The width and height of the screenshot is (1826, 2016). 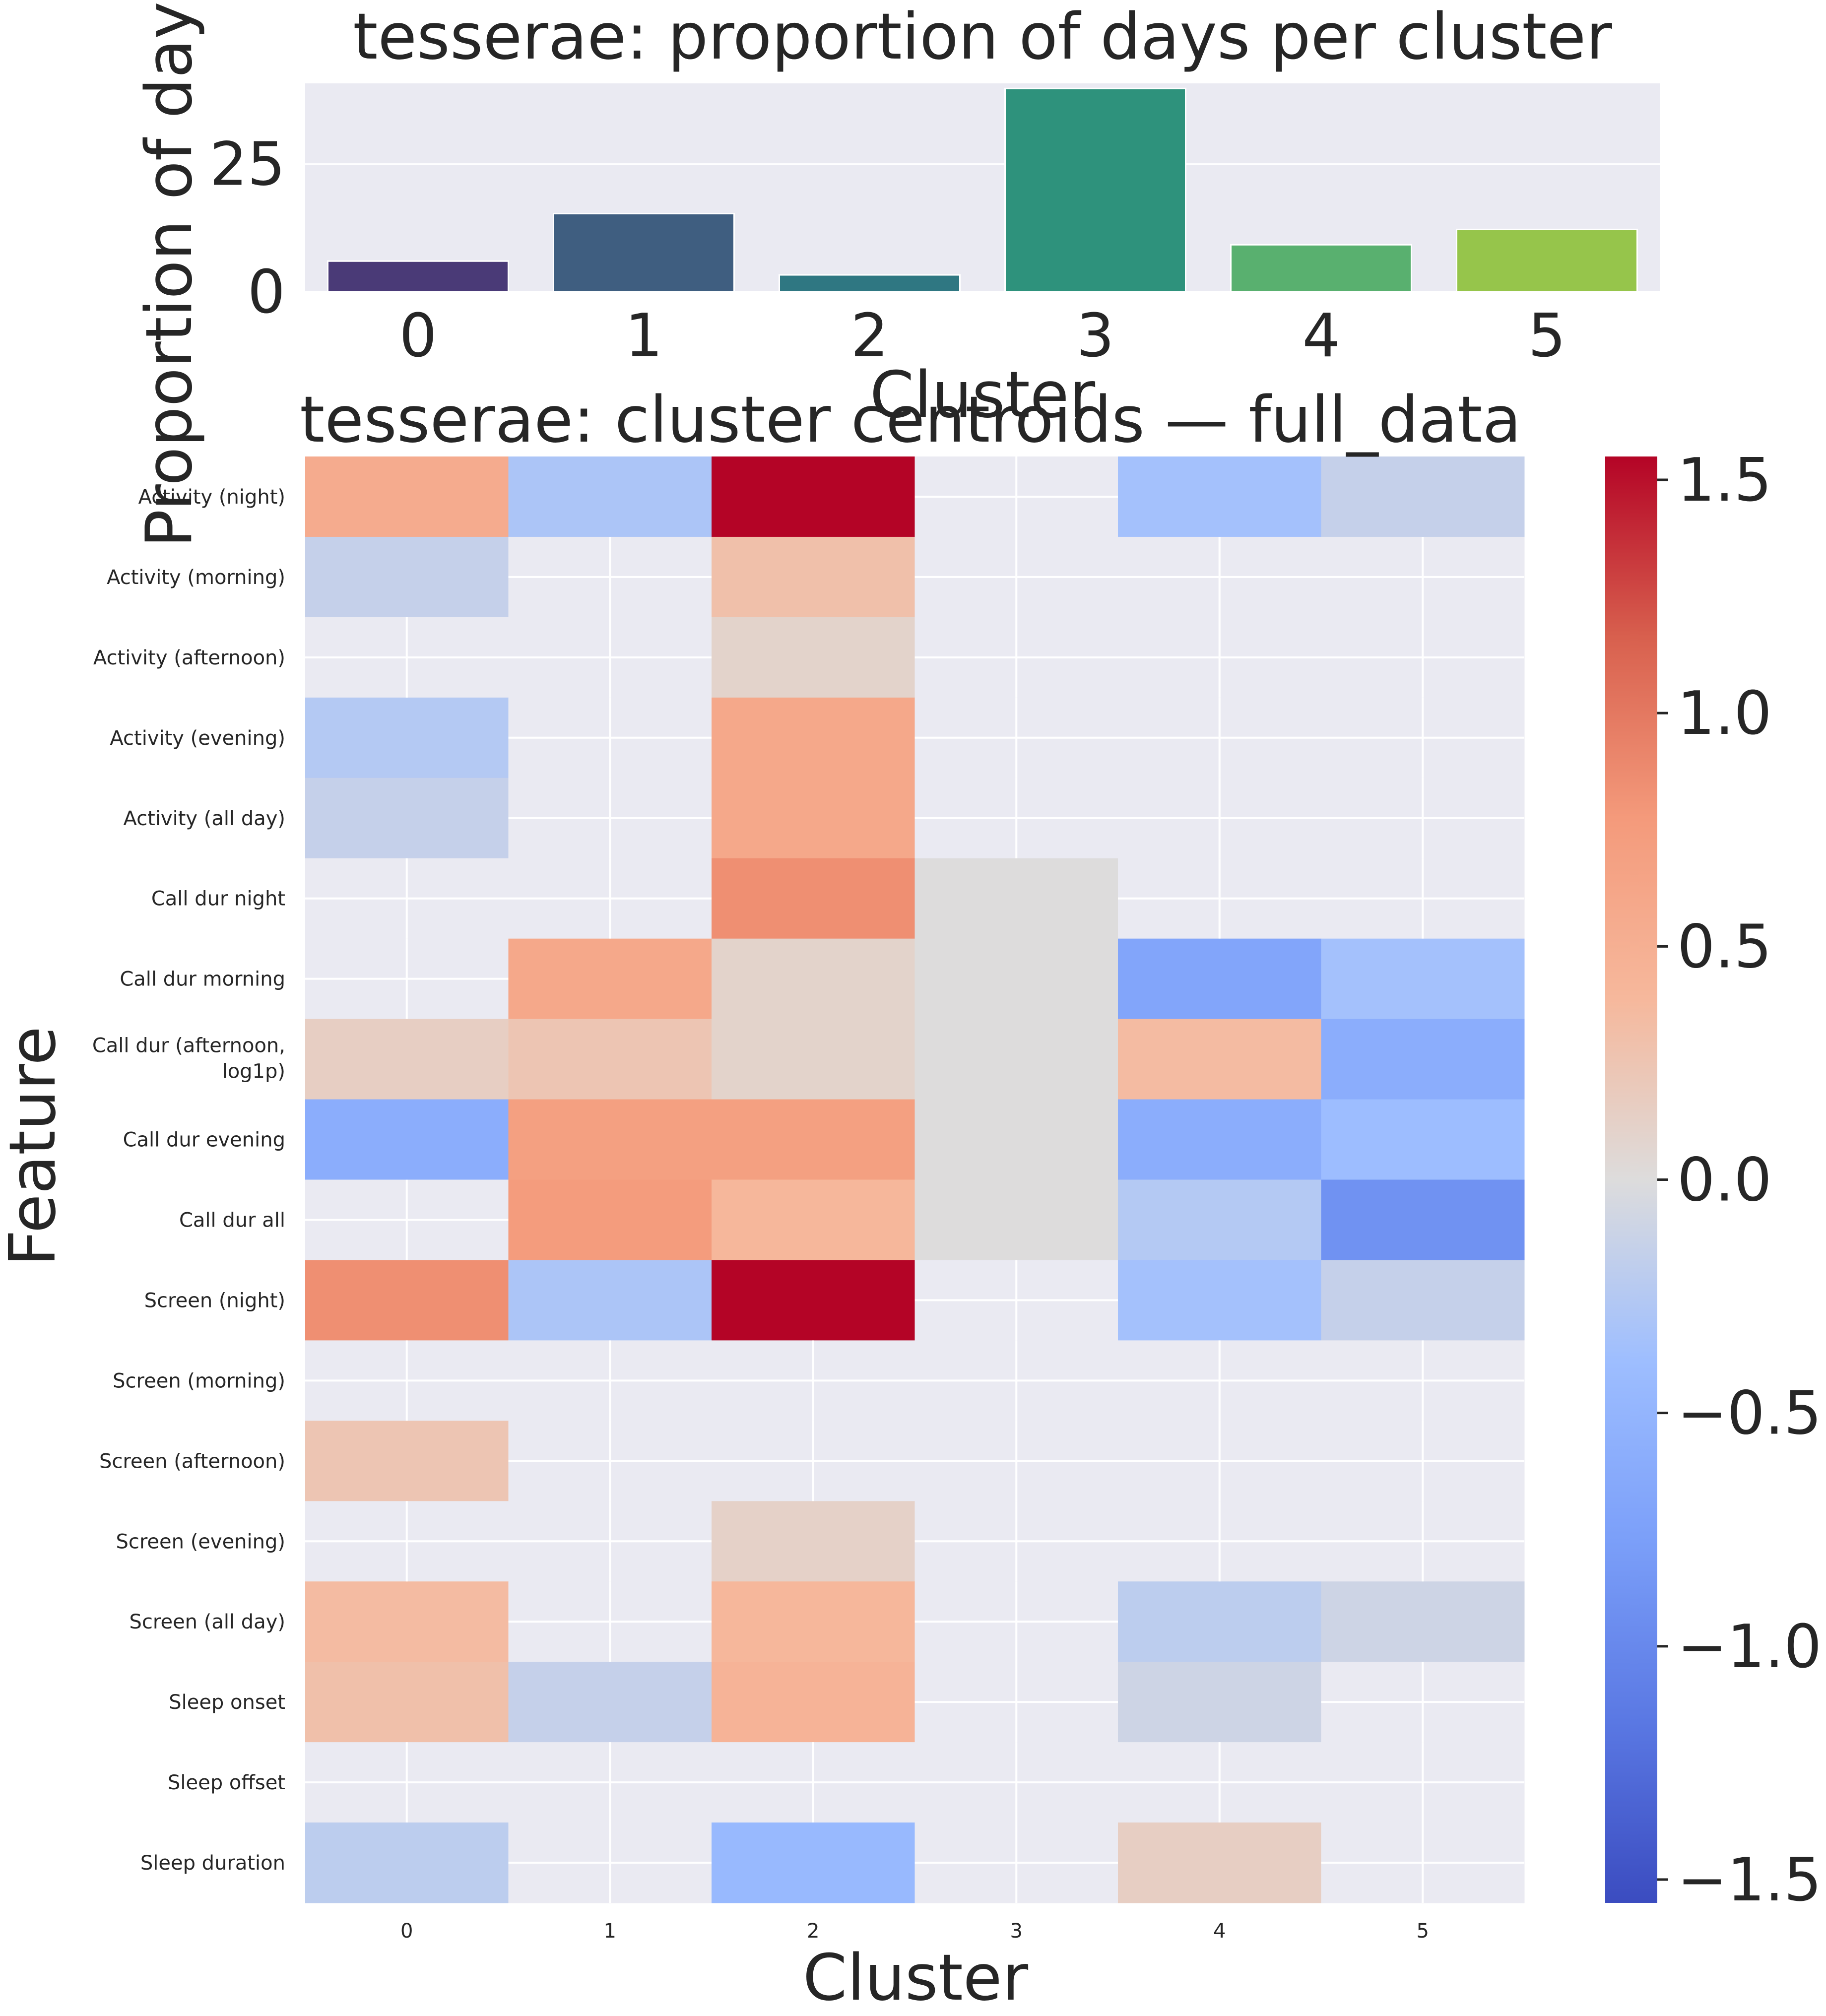 I want to click on heatmap-column-labels: 0 1 2 3 4 5, so click(x=914, y=1931).